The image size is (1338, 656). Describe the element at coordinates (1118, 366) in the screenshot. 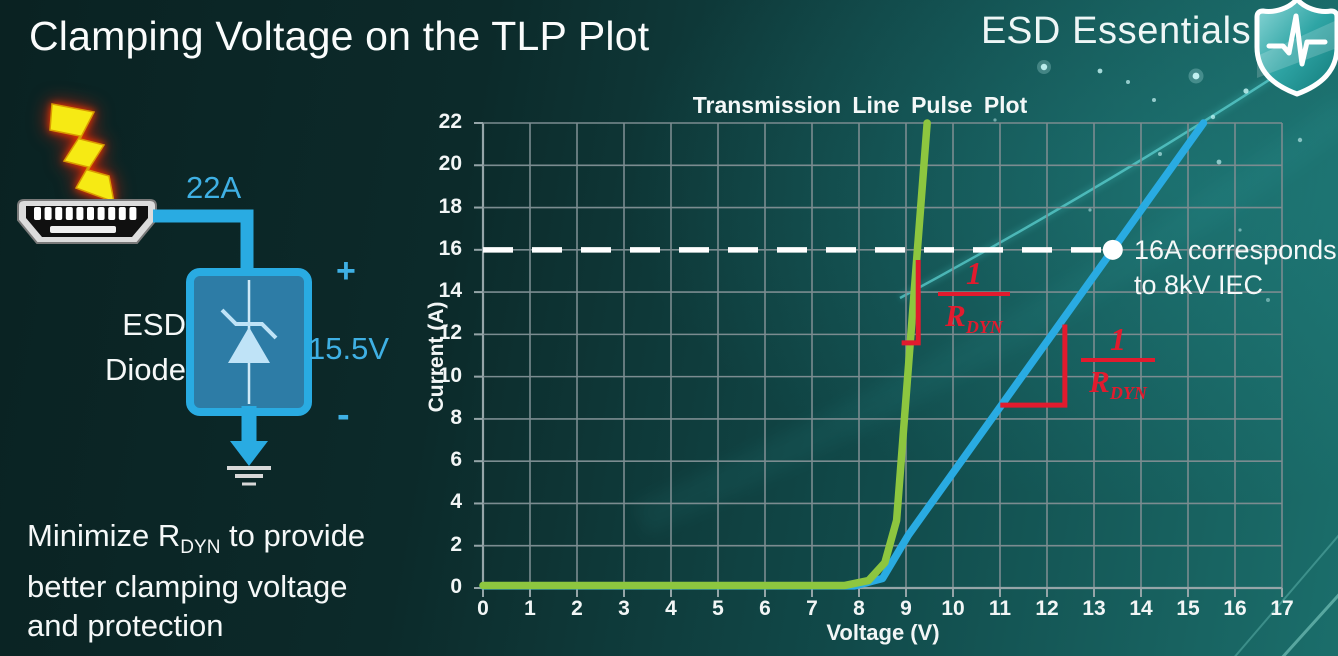

I see `rdyn-fraction-blue: 1 RDYN` at that location.